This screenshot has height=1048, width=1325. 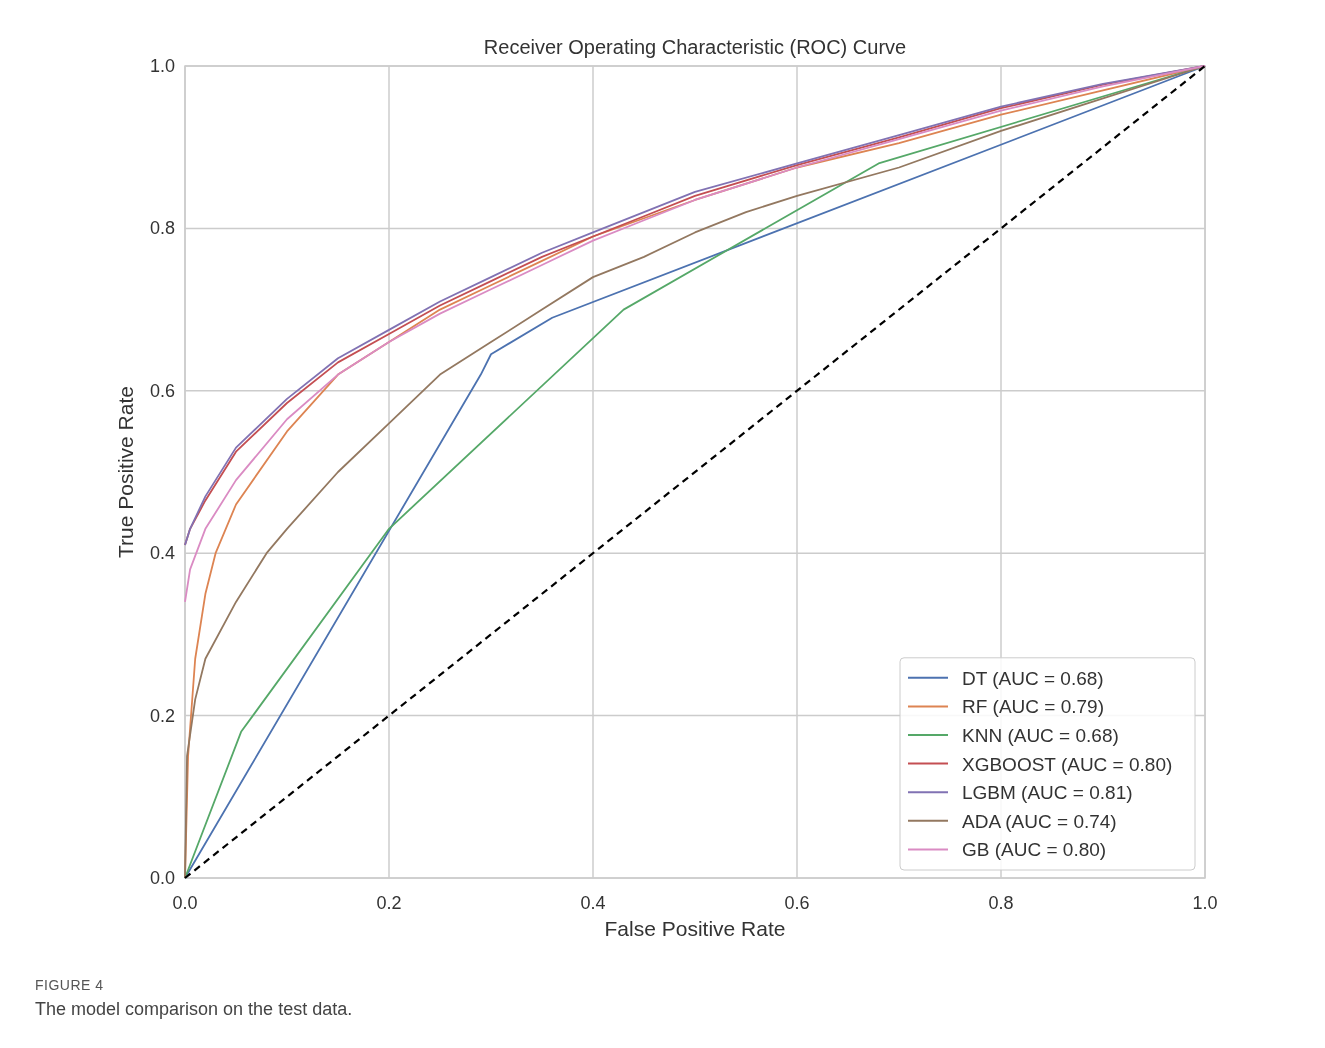 What do you see at coordinates (125, 472) in the screenshot?
I see `y-axis-title: True Positive Rate` at bounding box center [125, 472].